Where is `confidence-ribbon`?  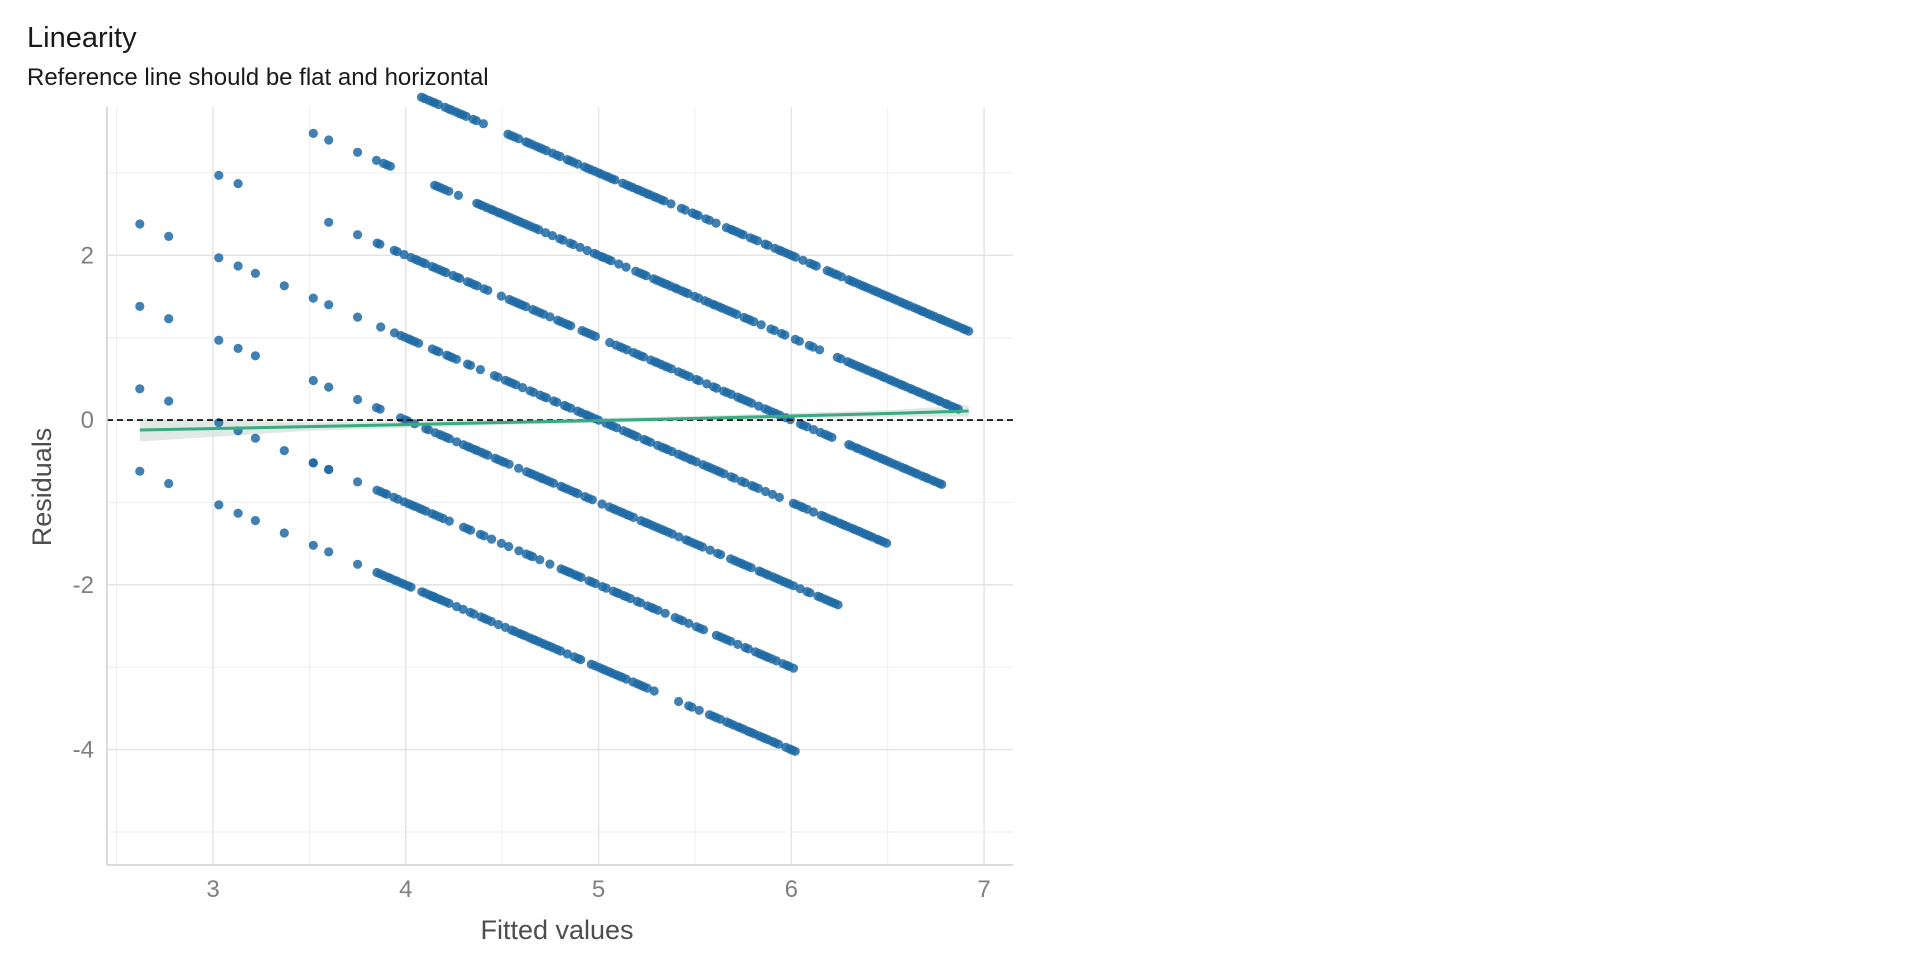
confidence-ribbon is located at coordinates (554, 423).